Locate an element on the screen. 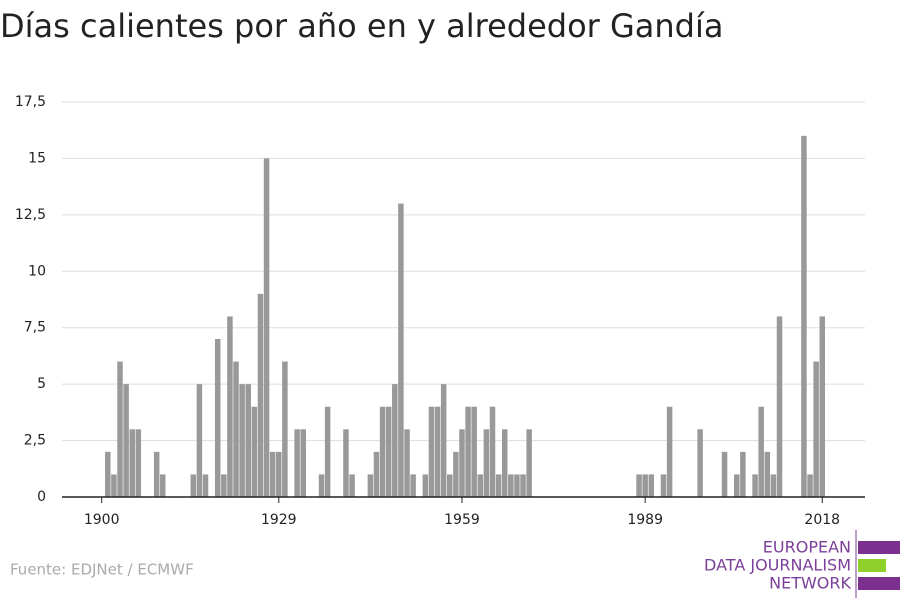 The image size is (900, 600). logo: EUROPEAN DATA JOURNALISM NETWORK is located at coordinates (802, 564).